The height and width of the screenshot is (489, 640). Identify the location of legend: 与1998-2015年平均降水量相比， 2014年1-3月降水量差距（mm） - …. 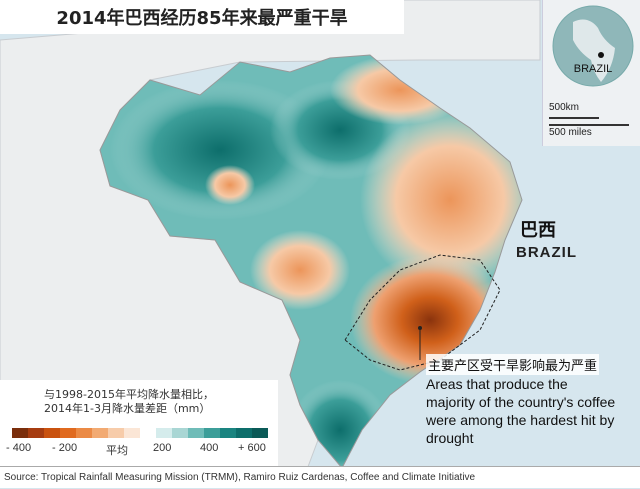
(139, 423).